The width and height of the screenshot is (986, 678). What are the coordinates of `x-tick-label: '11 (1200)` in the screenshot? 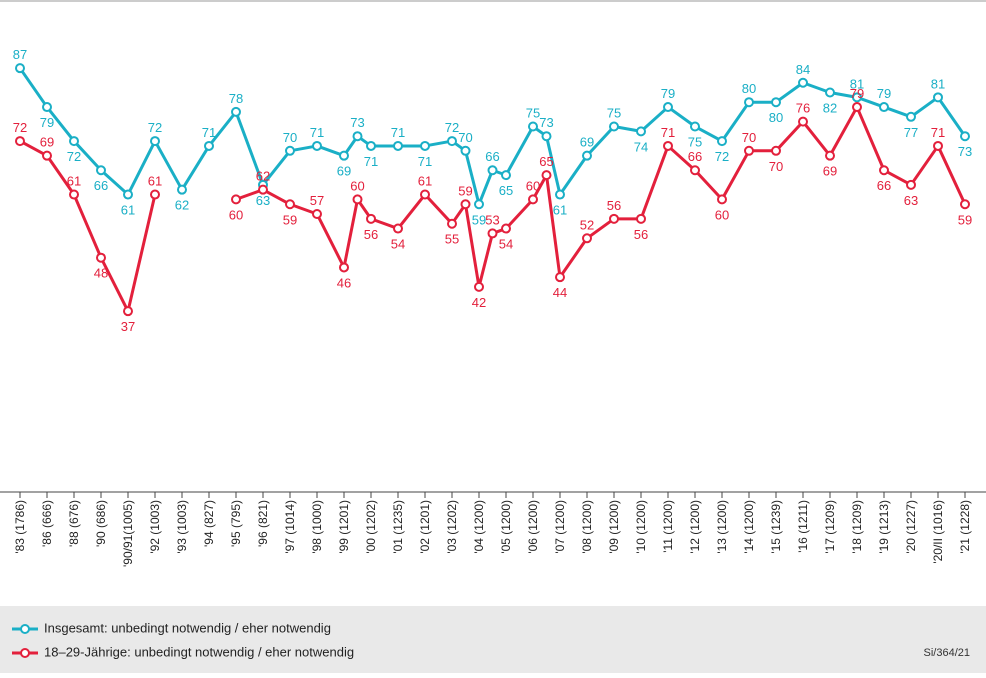 It's located at (668, 526).